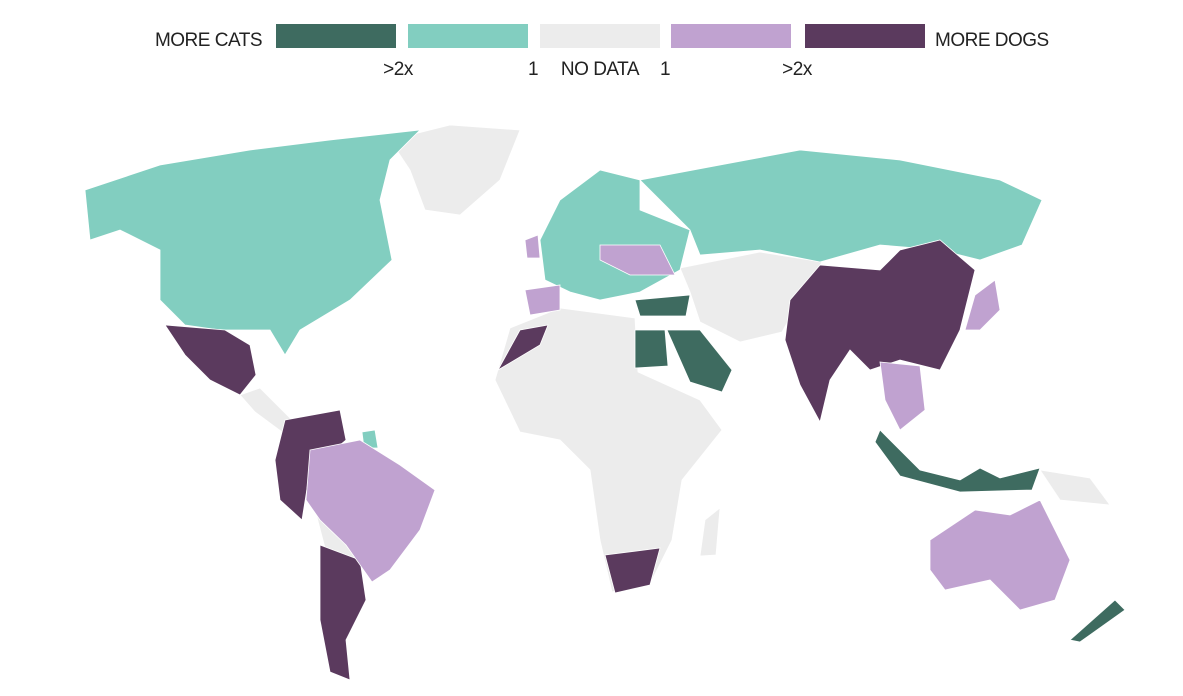 The width and height of the screenshot is (1183, 696). I want to click on south-africa, so click(632, 570).